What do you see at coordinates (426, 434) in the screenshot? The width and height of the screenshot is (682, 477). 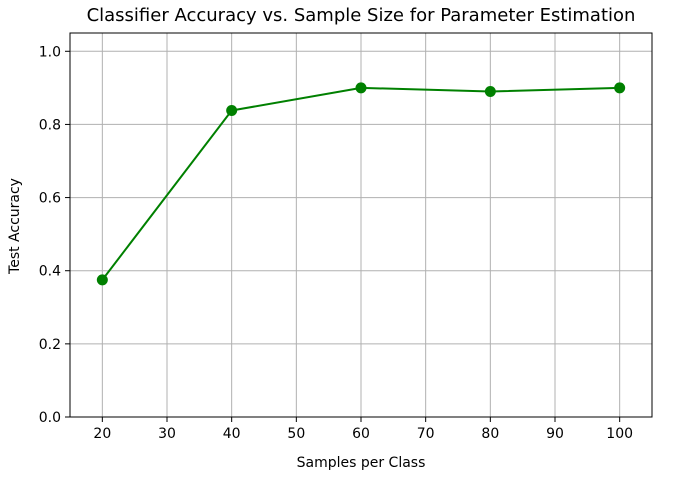 I see `x-tick-label: 70` at bounding box center [426, 434].